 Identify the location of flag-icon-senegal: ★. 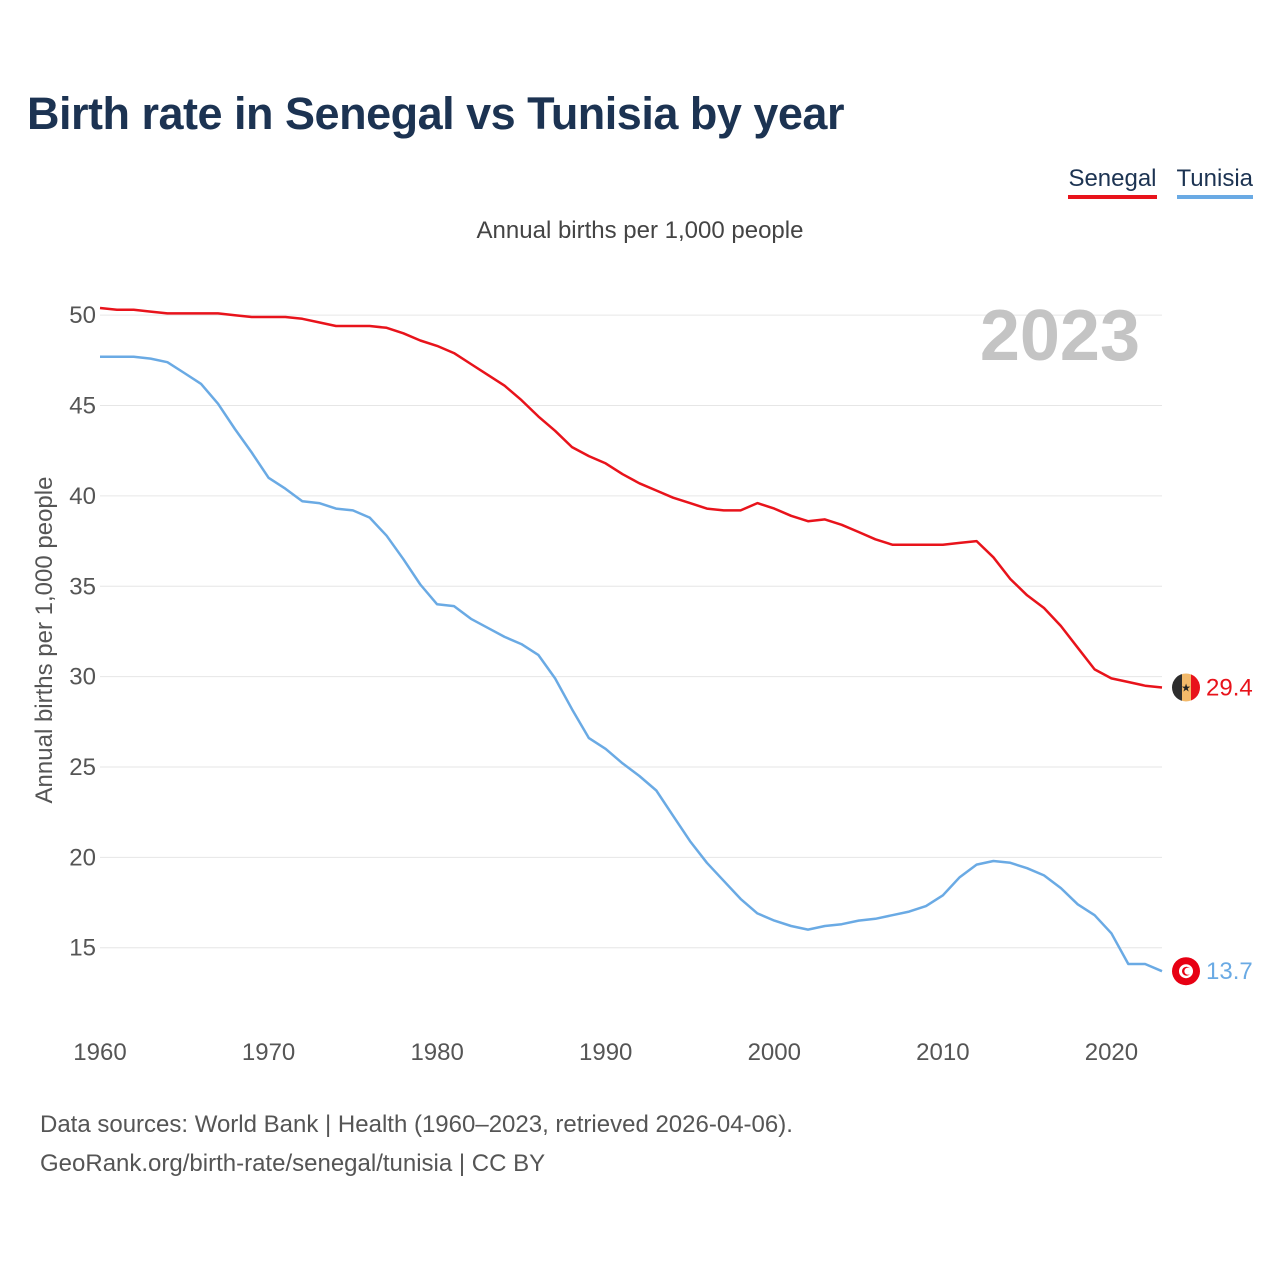
(1186, 687).